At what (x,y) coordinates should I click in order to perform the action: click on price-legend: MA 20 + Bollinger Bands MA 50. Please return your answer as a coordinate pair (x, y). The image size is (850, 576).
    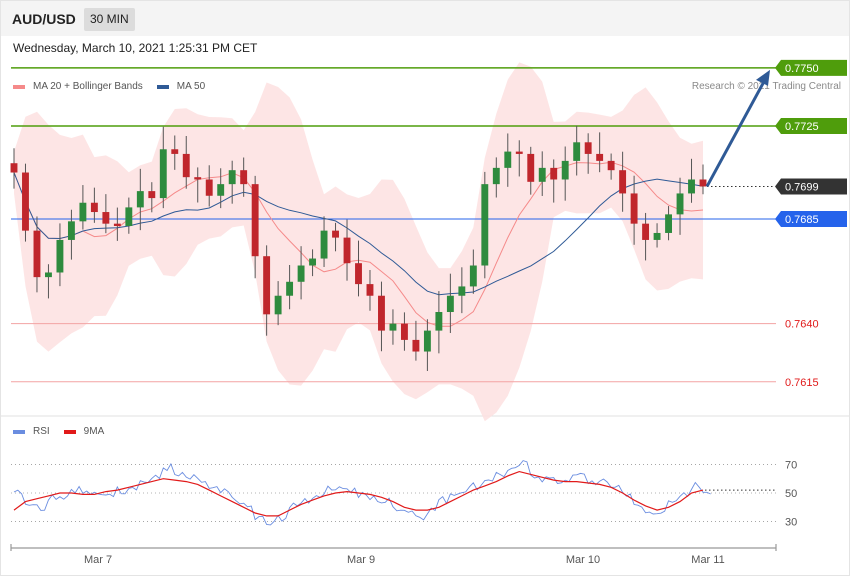
    Looking at the image, I should click on (116, 86).